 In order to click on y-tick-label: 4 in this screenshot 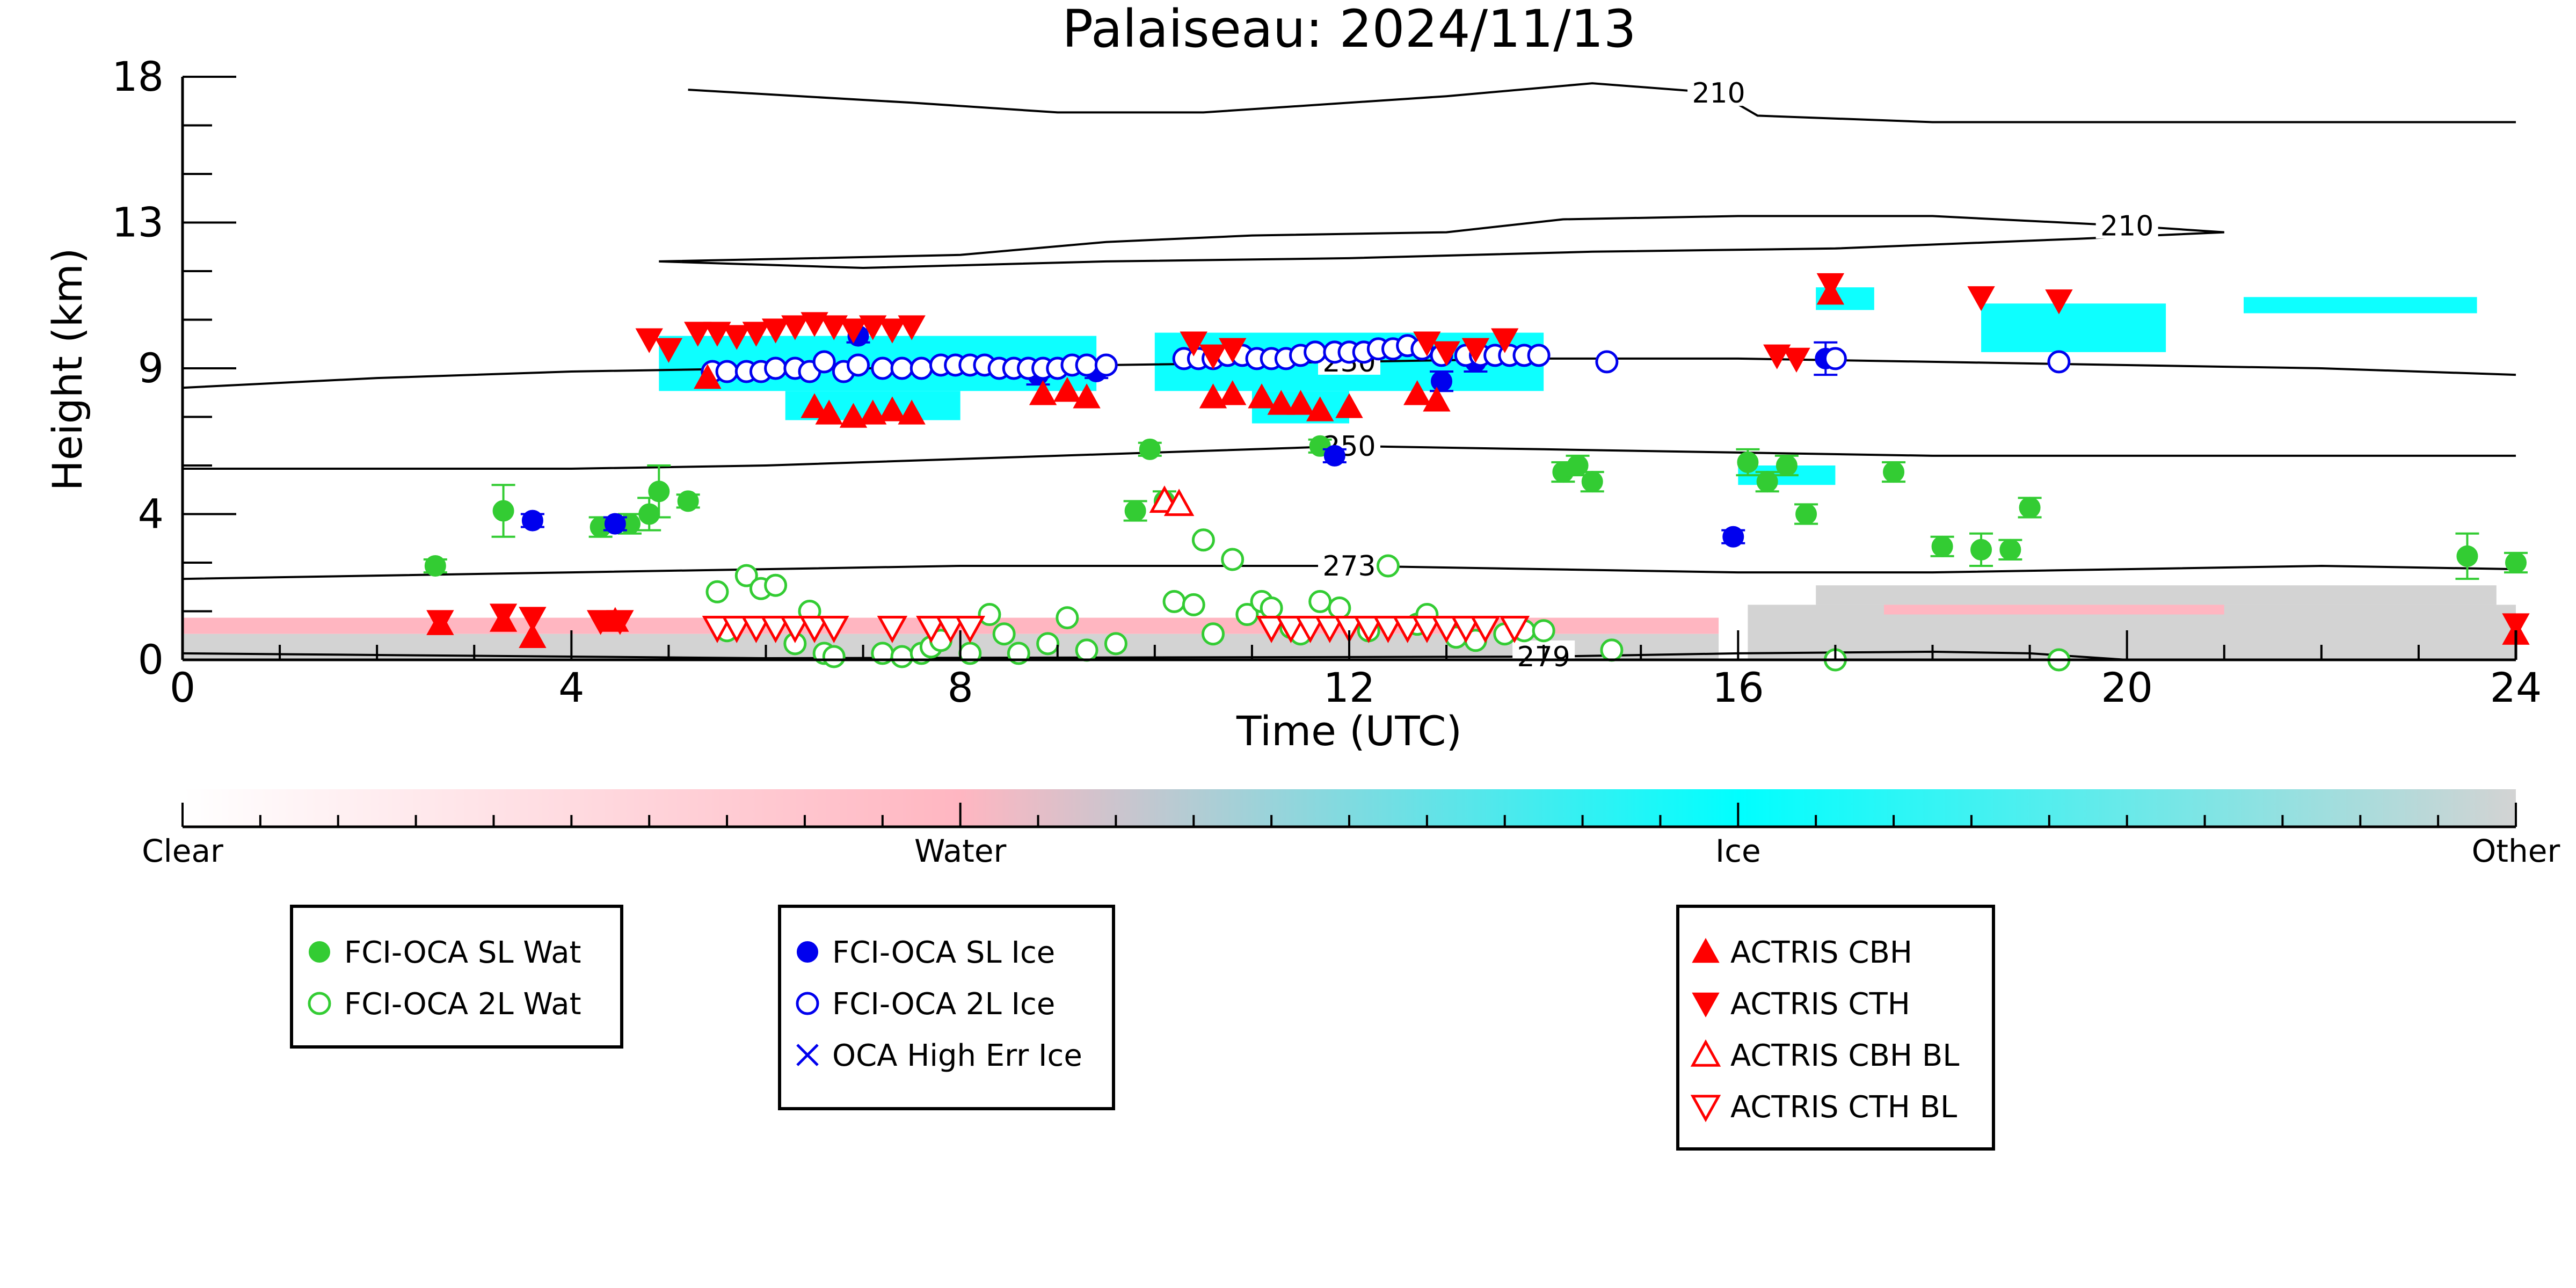, I will do `click(151, 514)`.